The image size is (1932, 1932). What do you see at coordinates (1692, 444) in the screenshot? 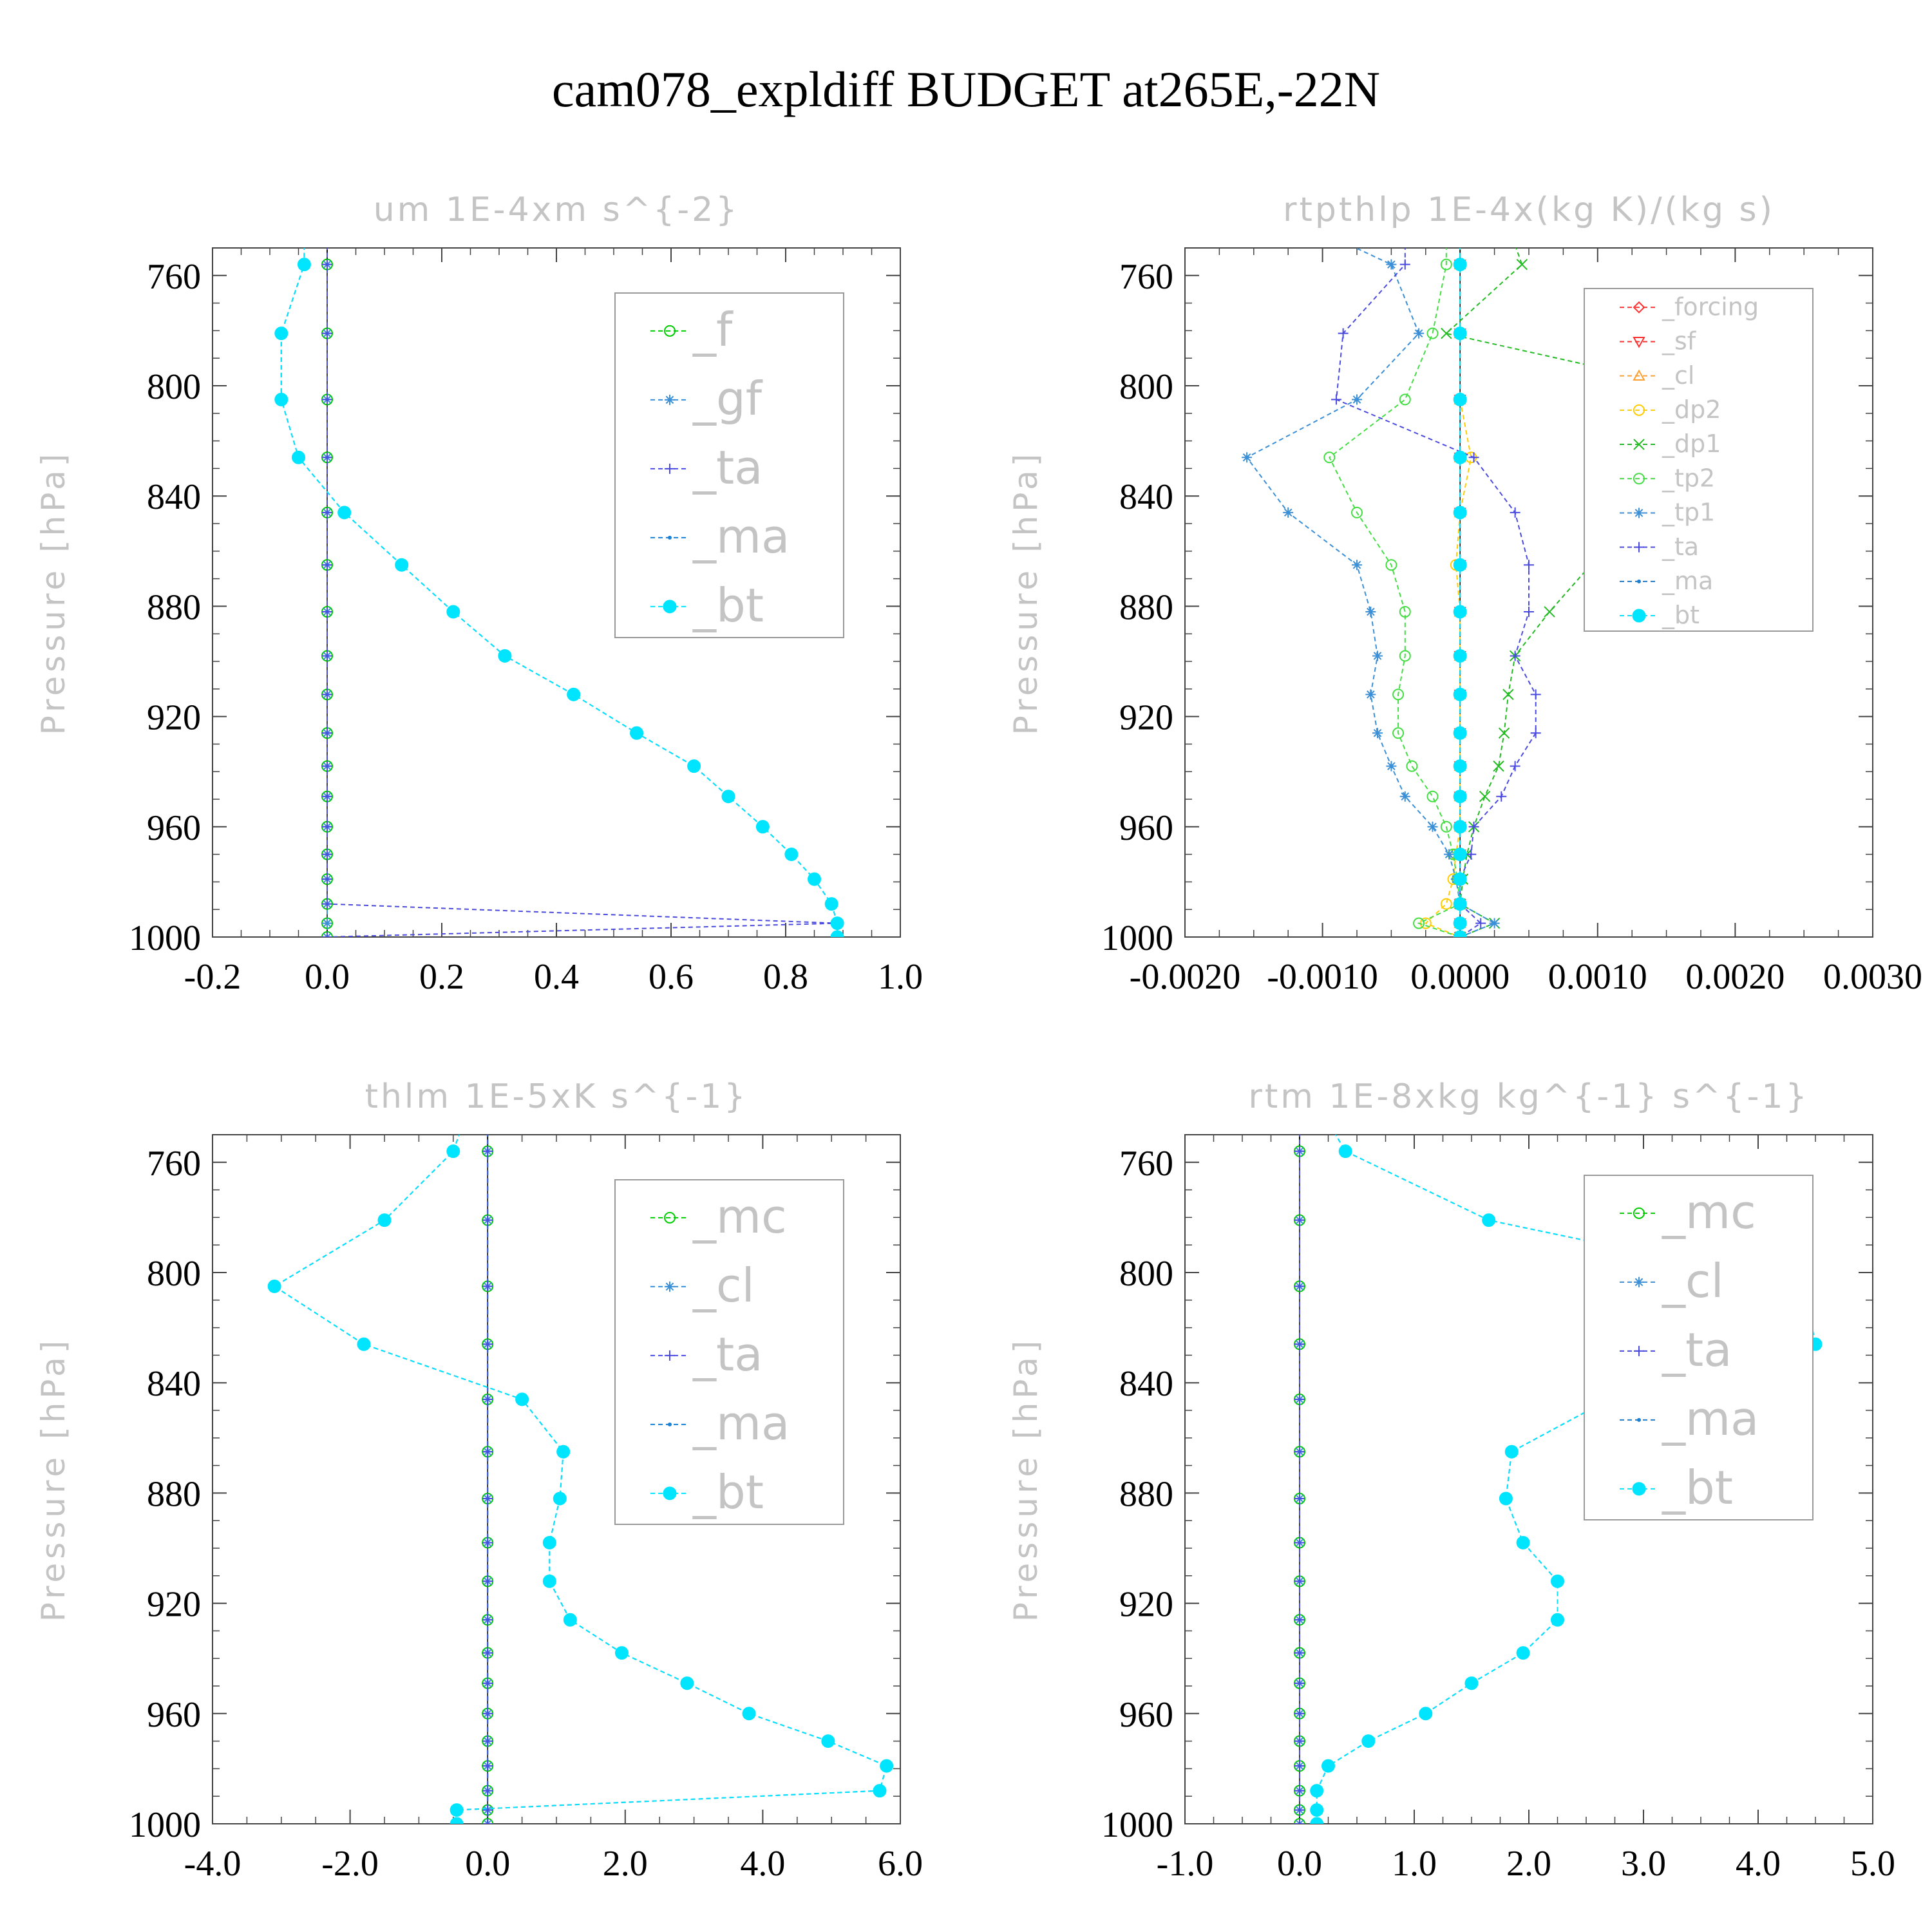
I see `legend-label: _dp1` at bounding box center [1692, 444].